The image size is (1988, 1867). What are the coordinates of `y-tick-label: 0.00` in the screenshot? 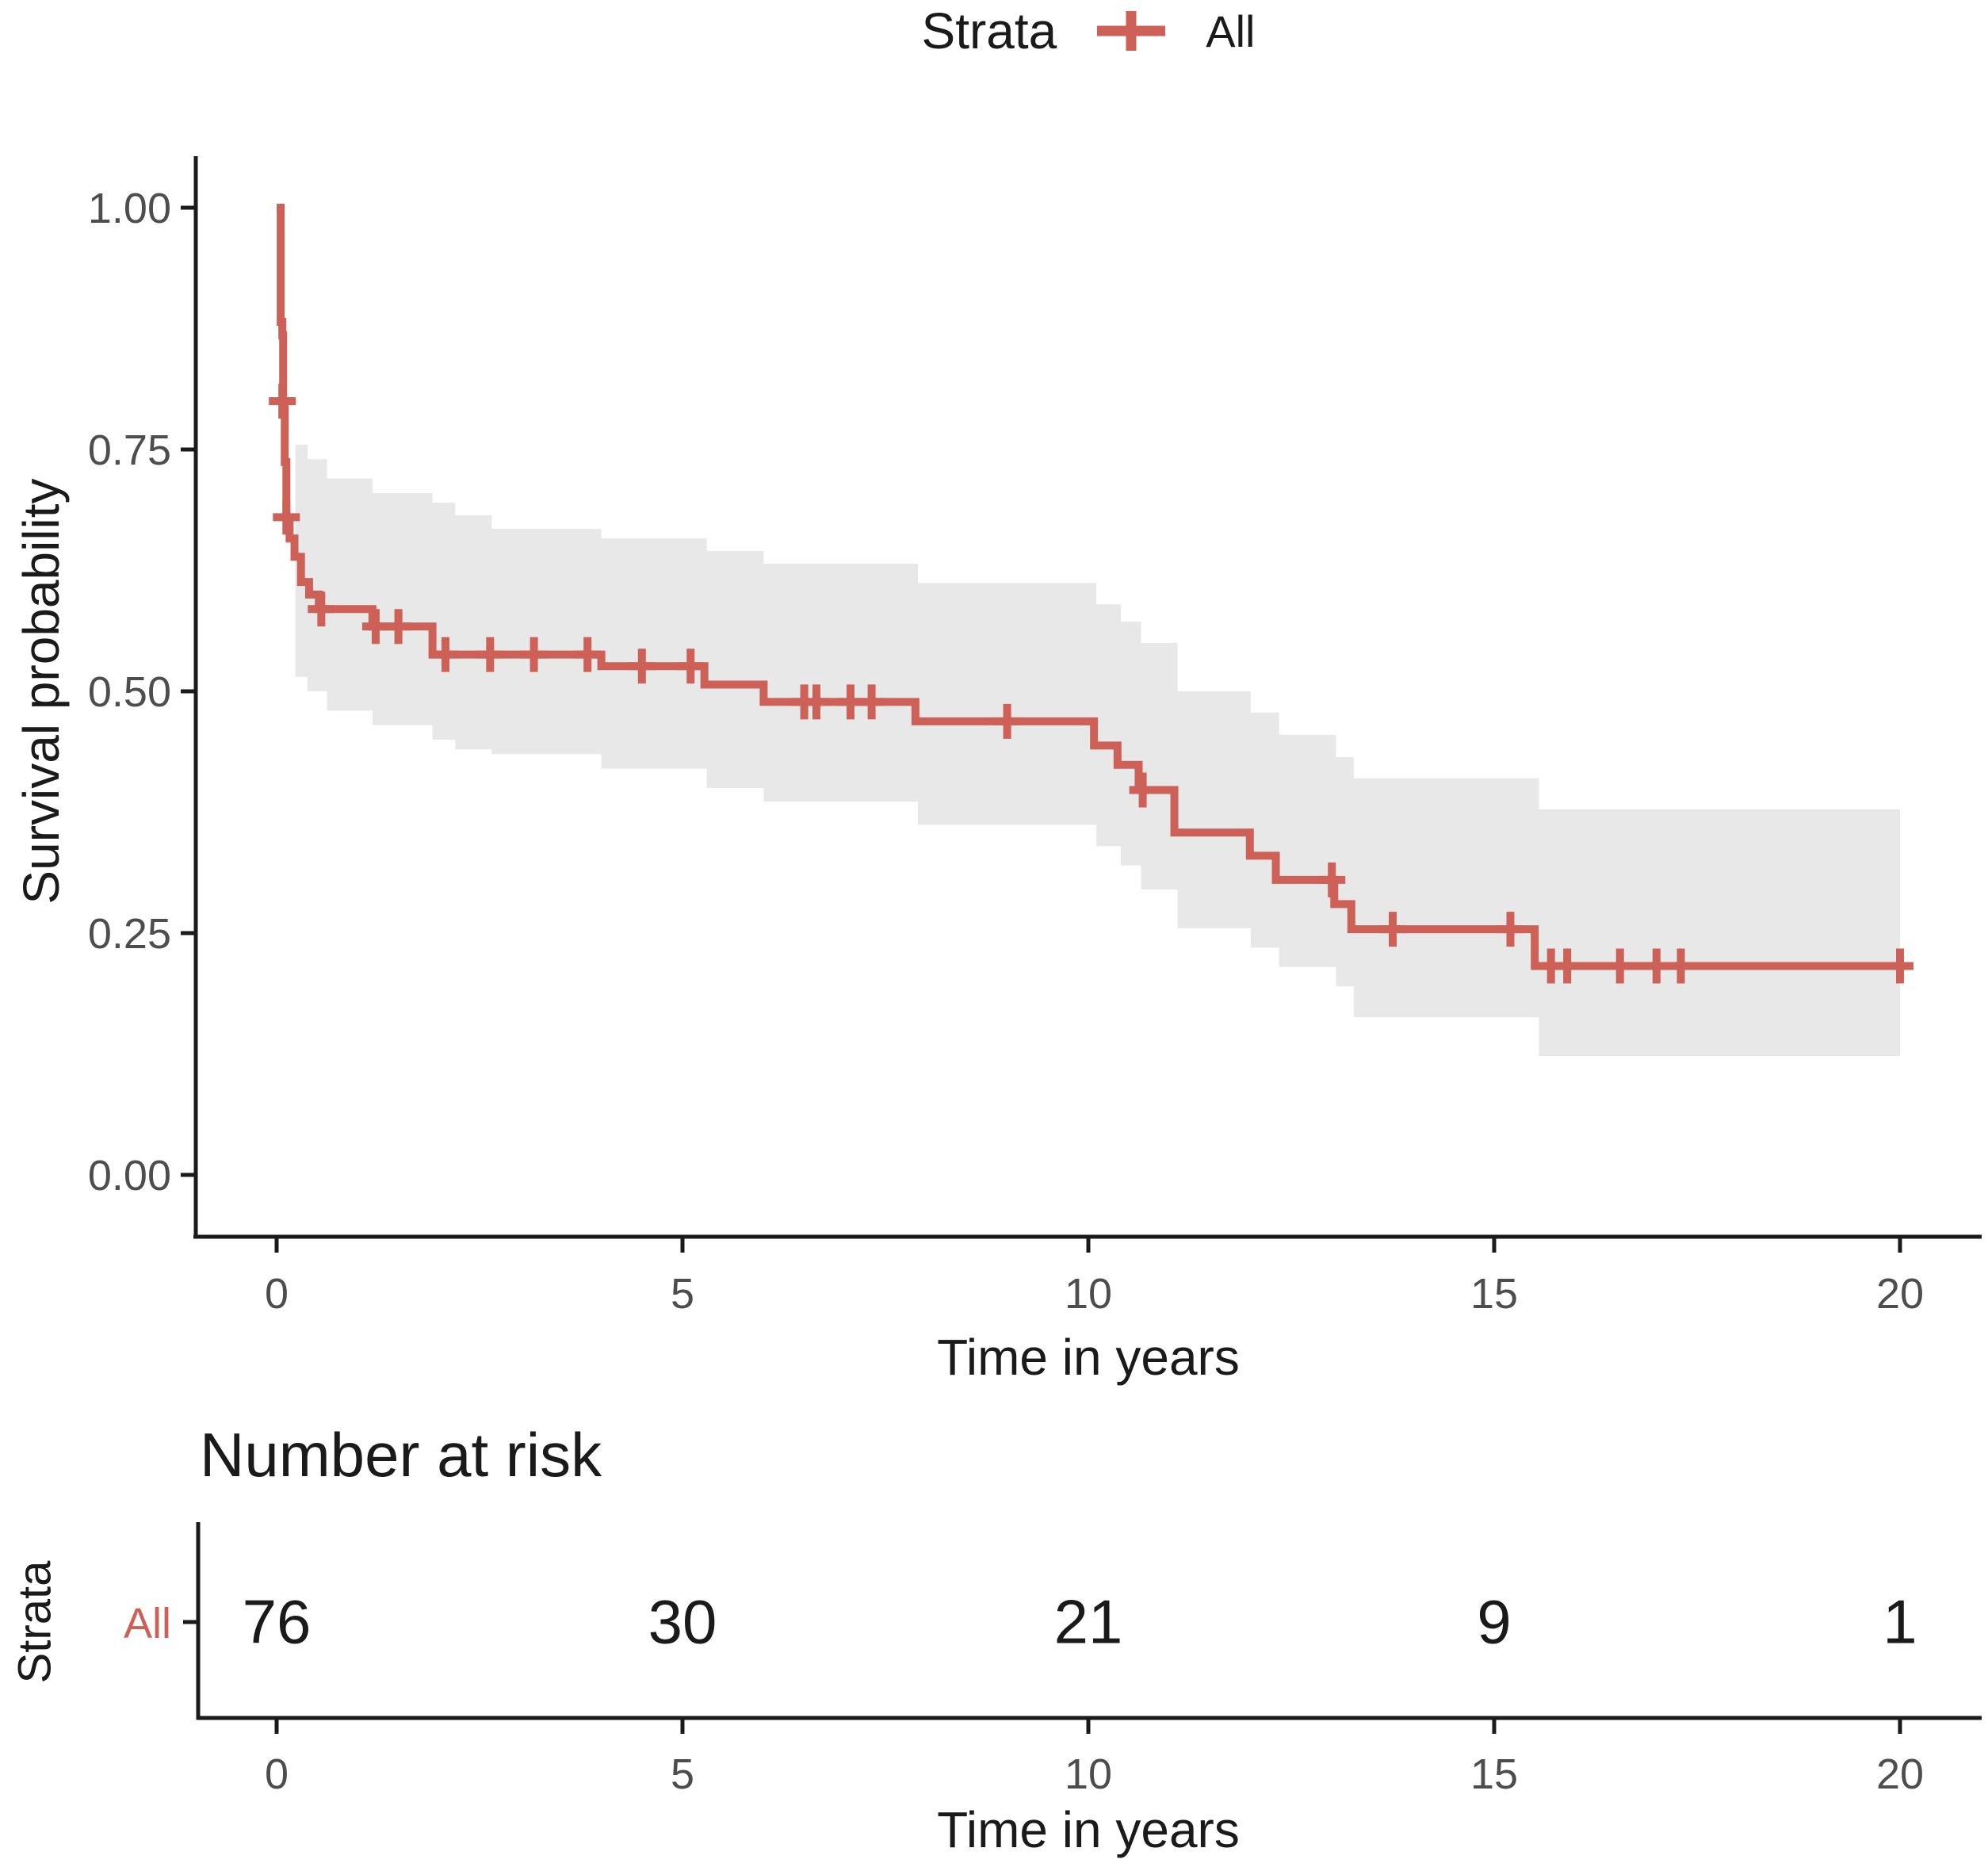 It's located at (129, 1175).